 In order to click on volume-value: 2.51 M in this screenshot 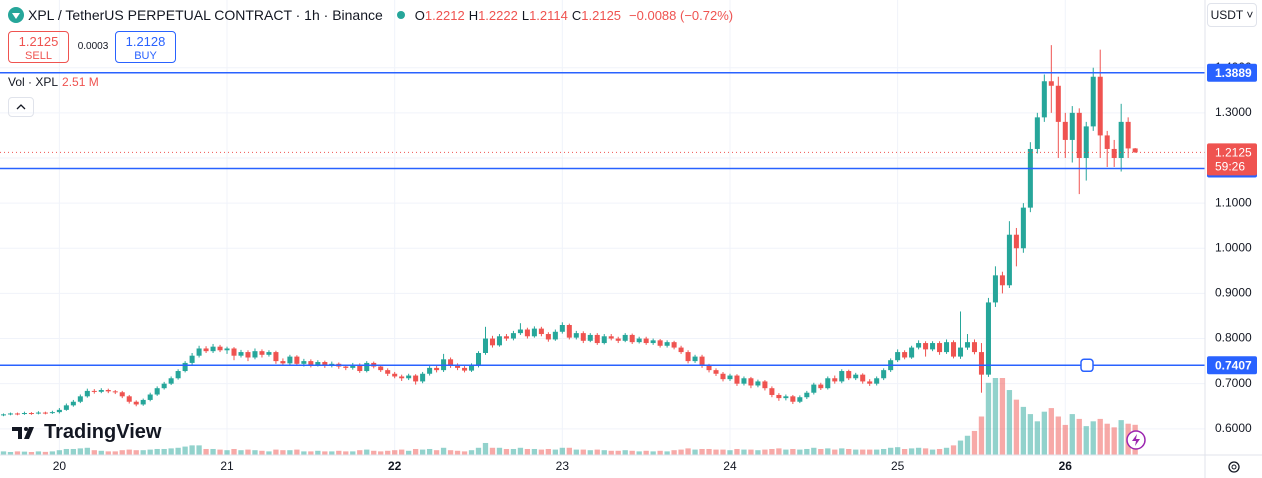, I will do `click(80, 82)`.